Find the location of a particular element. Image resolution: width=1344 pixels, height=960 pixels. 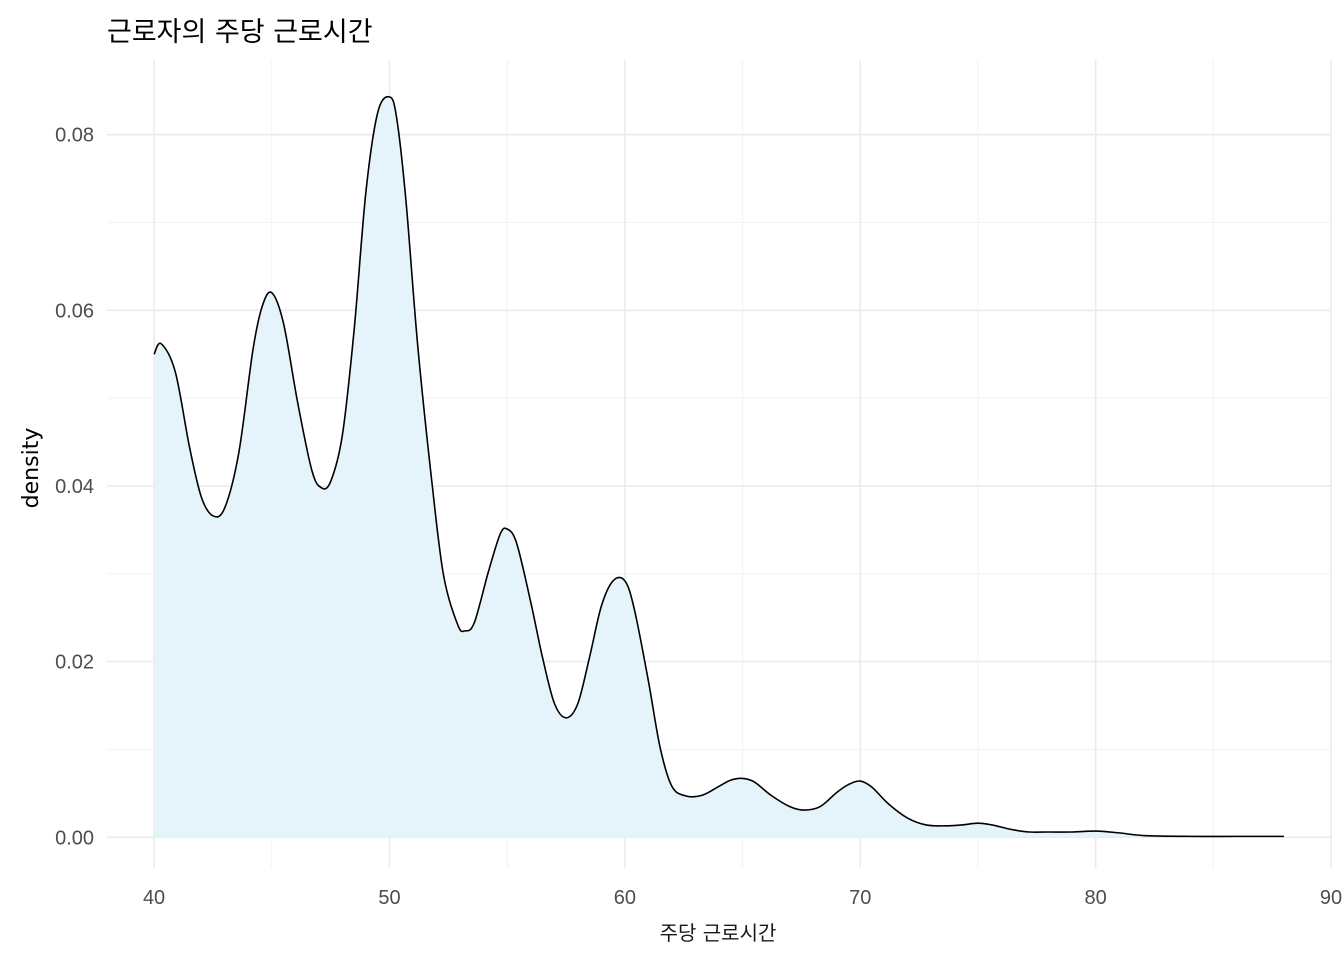

y-tick-label: 0.08 is located at coordinates (74, 136).